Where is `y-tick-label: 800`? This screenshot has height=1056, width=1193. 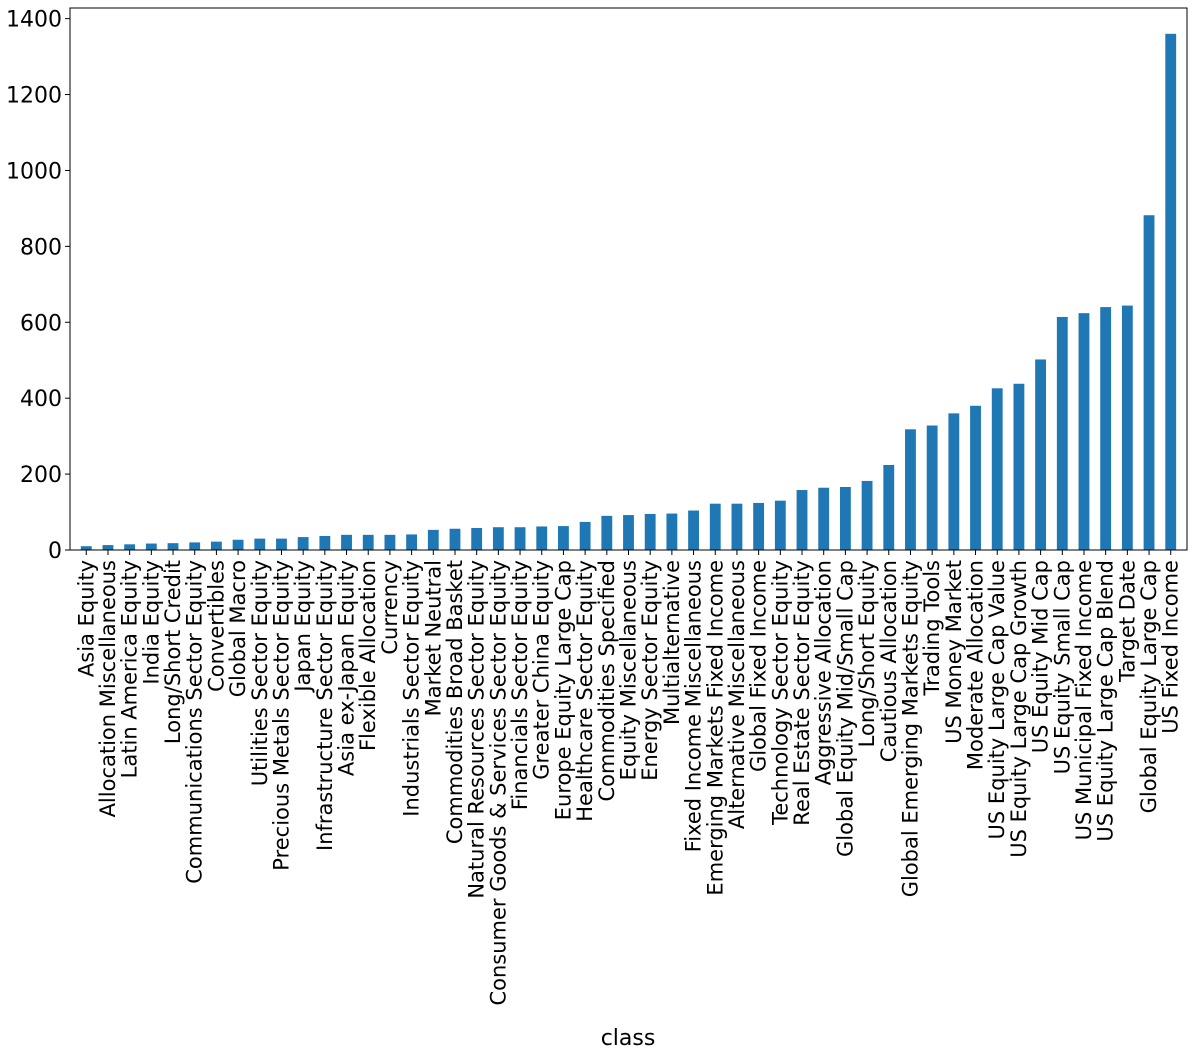
y-tick-label: 800 is located at coordinates (41, 247).